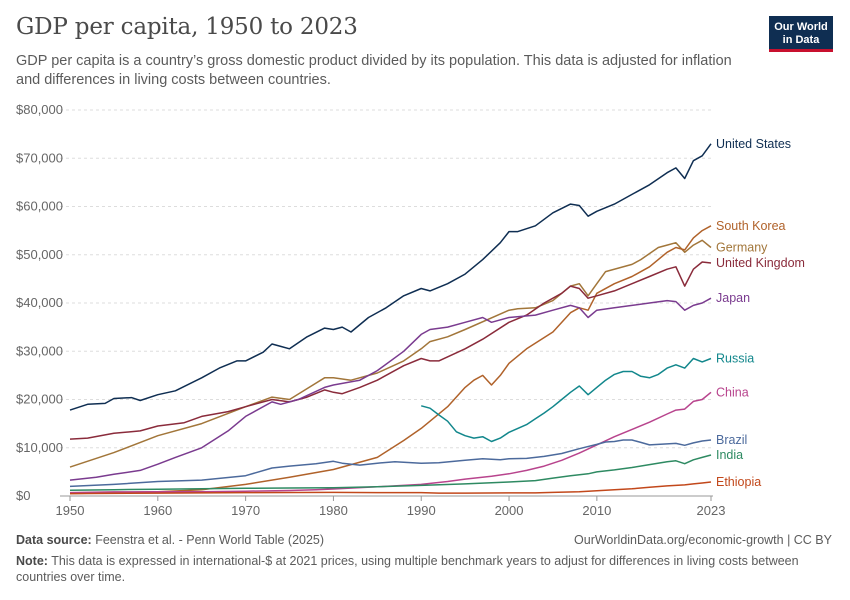  I want to click on series-label-china: China, so click(732, 392).